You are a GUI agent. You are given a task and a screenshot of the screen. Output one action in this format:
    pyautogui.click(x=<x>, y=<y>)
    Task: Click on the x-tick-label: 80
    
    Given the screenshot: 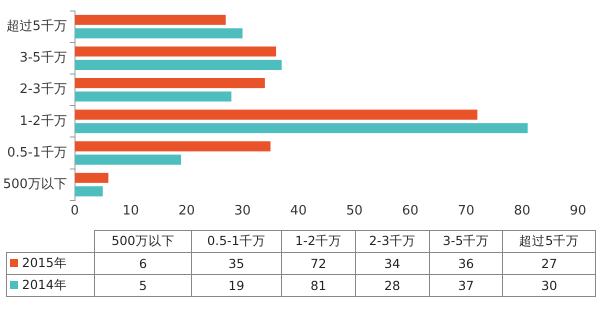 What is the action you would take?
    pyautogui.click(x=522, y=211)
    